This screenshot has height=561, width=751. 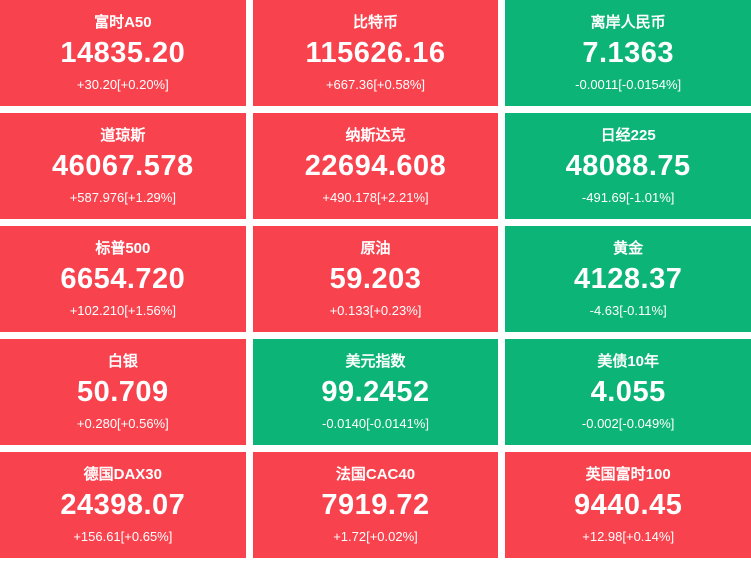 I want to click on market-name: 原油, so click(x=375, y=248).